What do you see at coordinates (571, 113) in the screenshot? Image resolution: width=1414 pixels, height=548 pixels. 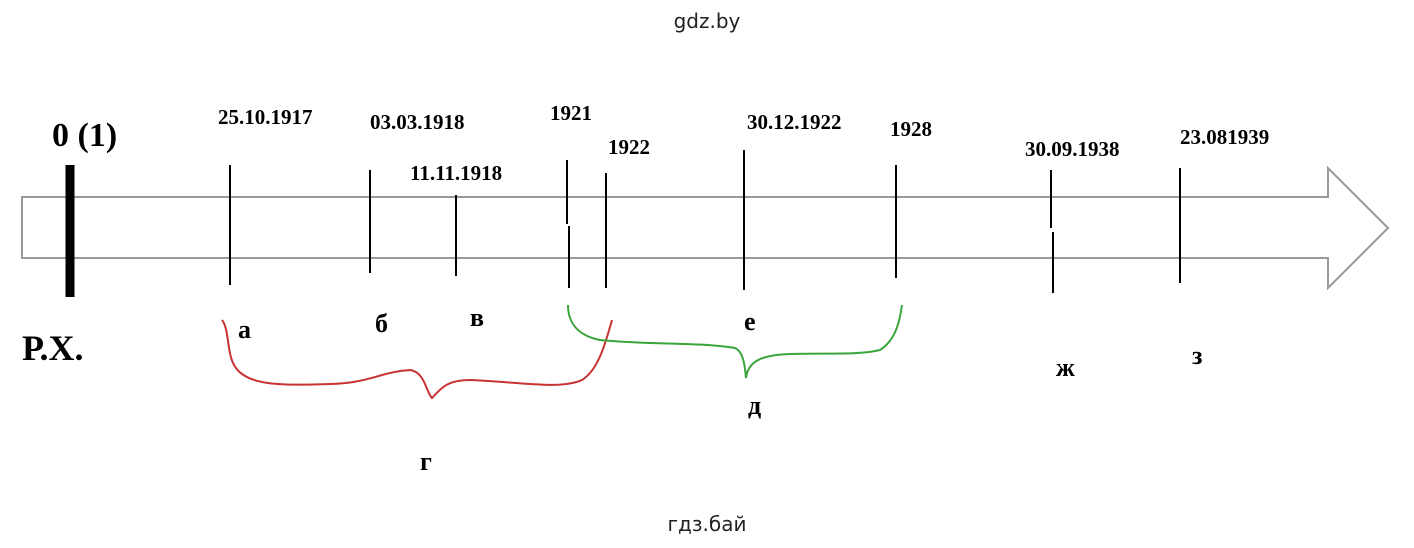 I see `date-label: 1921` at bounding box center [571, 113].